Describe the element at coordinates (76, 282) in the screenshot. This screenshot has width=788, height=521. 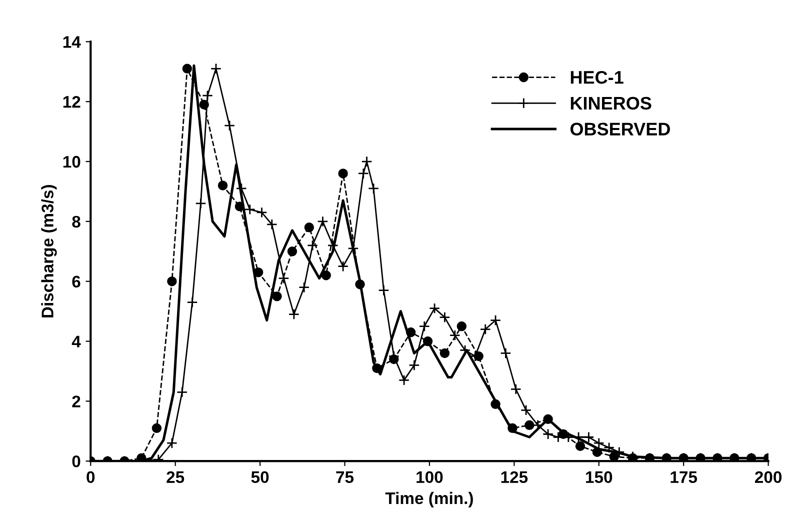
I see `y-tick-label: 6` at that location.